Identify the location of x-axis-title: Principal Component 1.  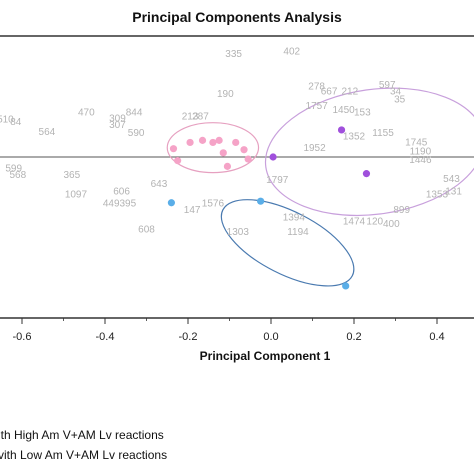
(265, 356).